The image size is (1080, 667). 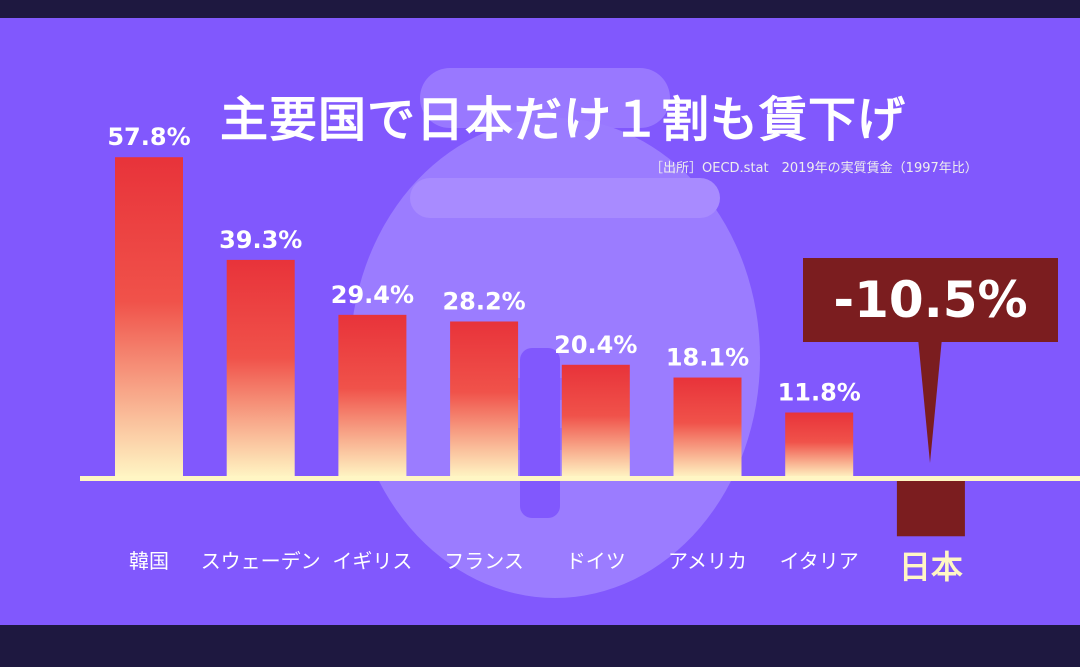 What do you see at coordinates (149, 561) in the screenshot?
I see `category-label: 韓国` at bounding box center [149, 561].